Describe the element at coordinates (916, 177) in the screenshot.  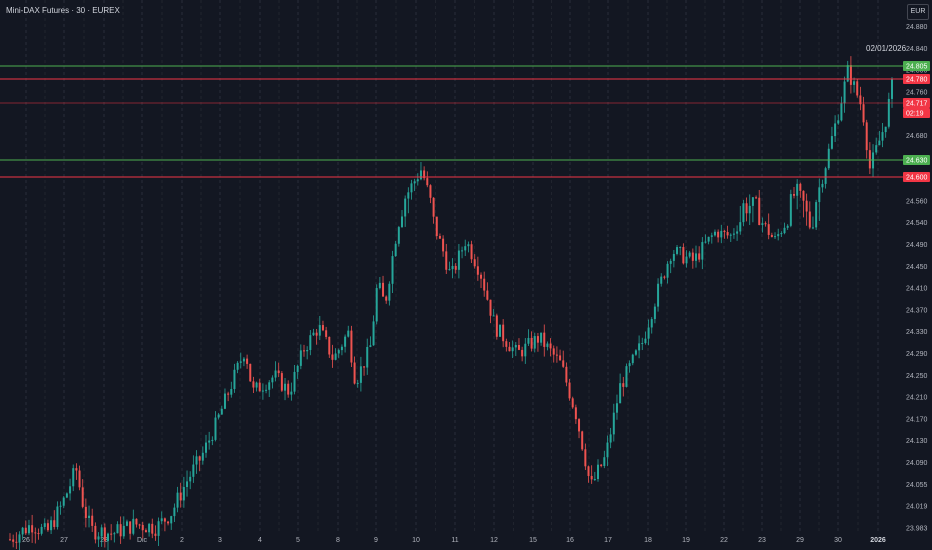
I see `level-badge: 24.600` at that location.